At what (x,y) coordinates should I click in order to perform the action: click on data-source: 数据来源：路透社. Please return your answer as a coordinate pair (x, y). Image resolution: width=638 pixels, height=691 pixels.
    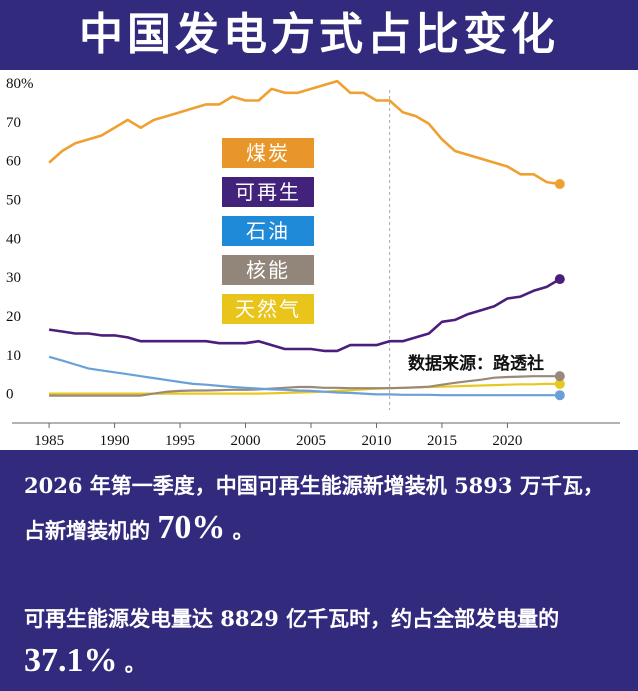
    Looking at the image, I should click on (476, 364).